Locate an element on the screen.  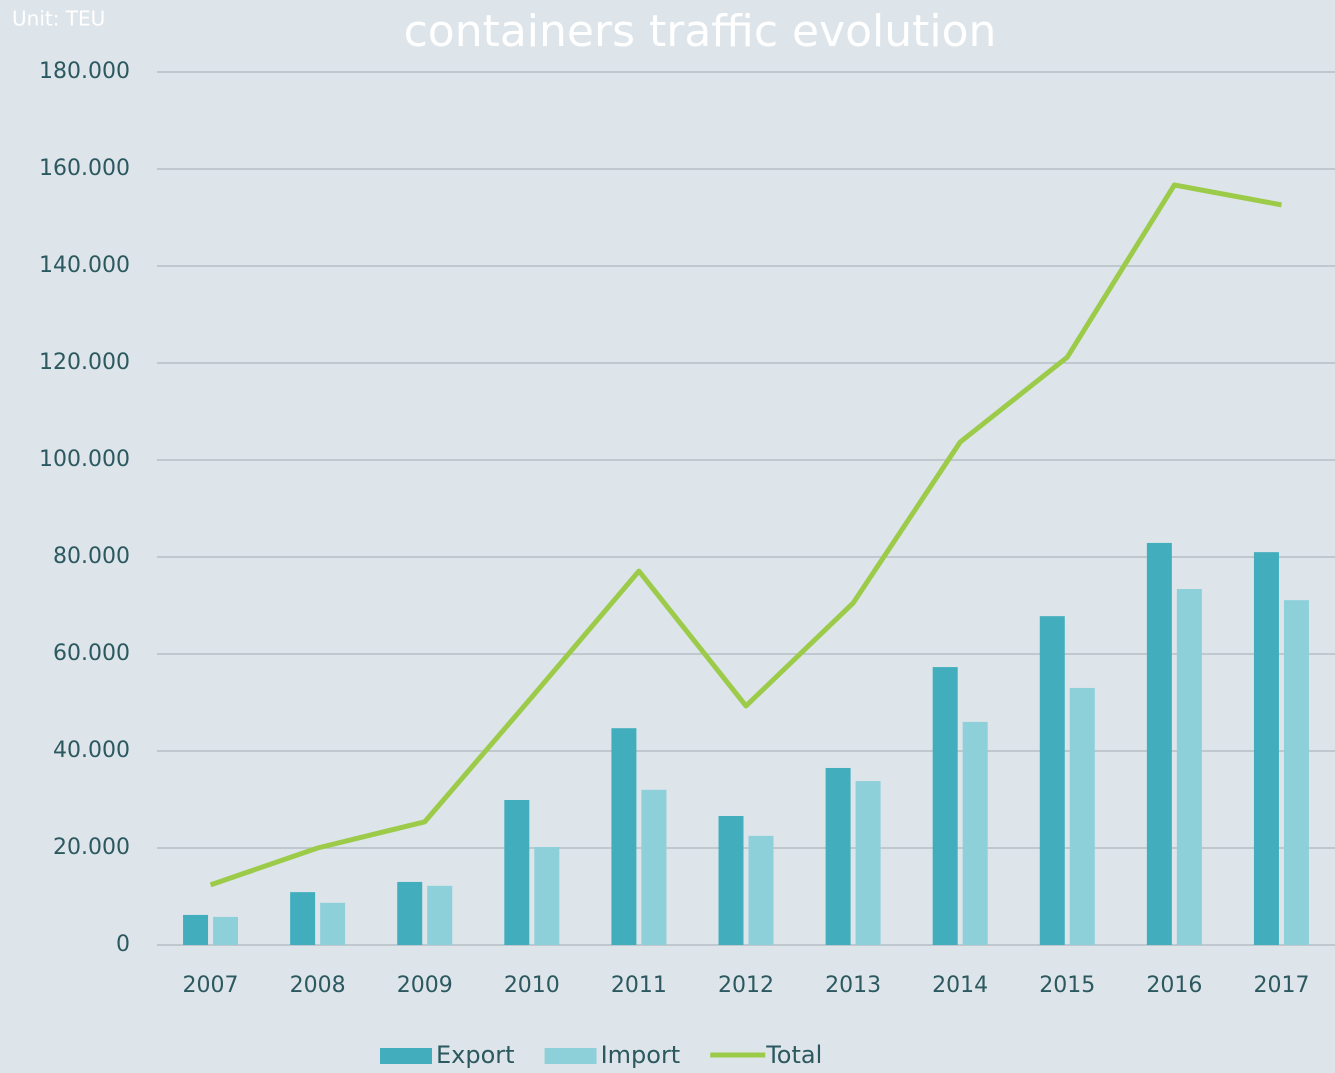
legend-label: Total is located at coordinates (793, 1055).